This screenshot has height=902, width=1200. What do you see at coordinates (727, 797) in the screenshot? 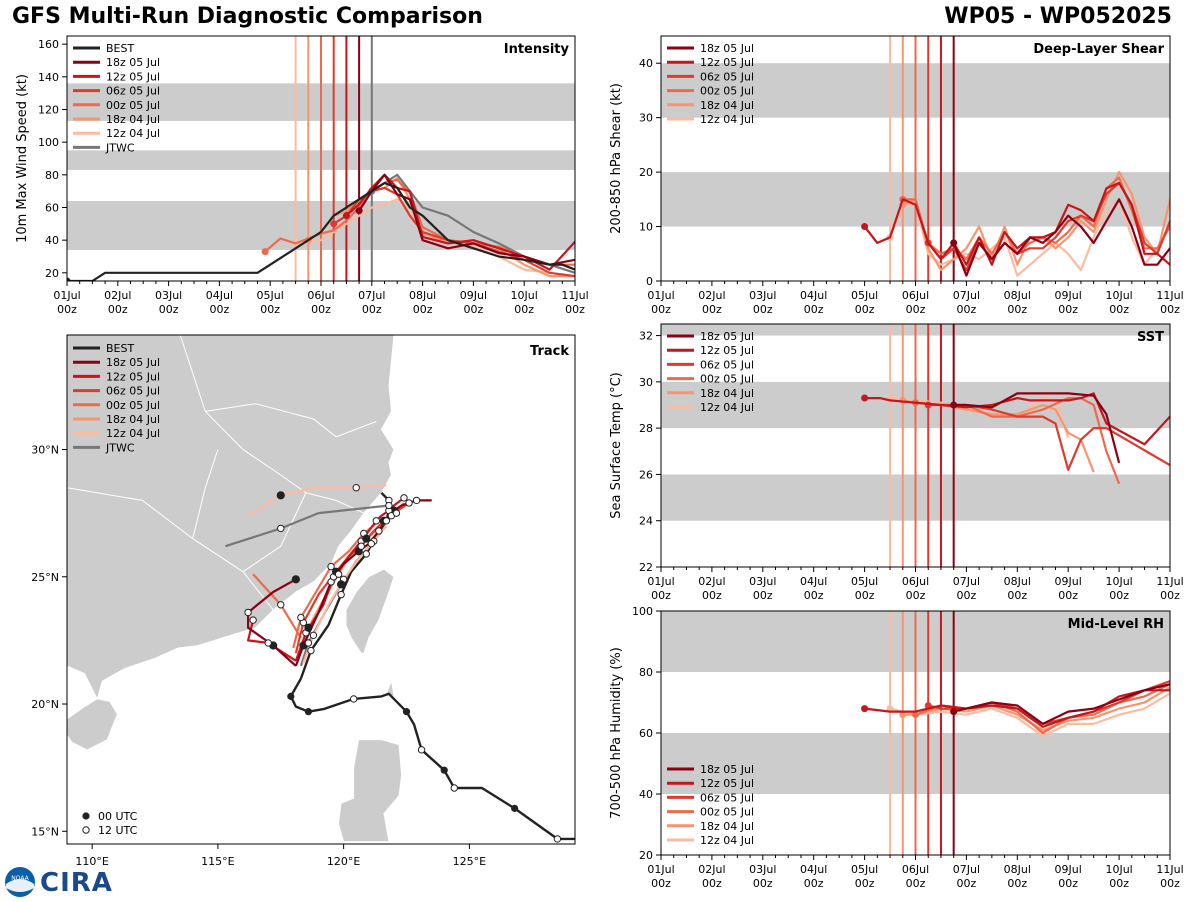
I see `rh-legend-label: 06z 05 Jul` at bounding box center [727, 797].